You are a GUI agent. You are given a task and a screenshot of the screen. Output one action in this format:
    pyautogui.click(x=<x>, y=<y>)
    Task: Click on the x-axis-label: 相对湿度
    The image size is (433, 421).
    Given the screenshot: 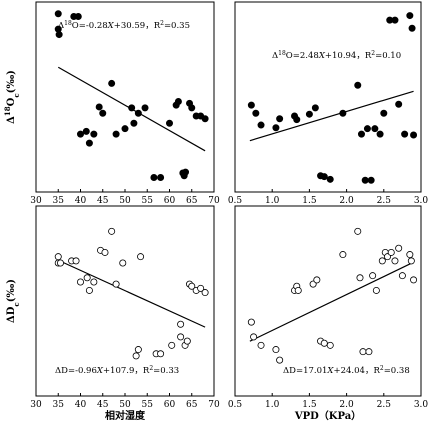 What is the action you would take?
    pyautogui.click(x=125, y=415)
    